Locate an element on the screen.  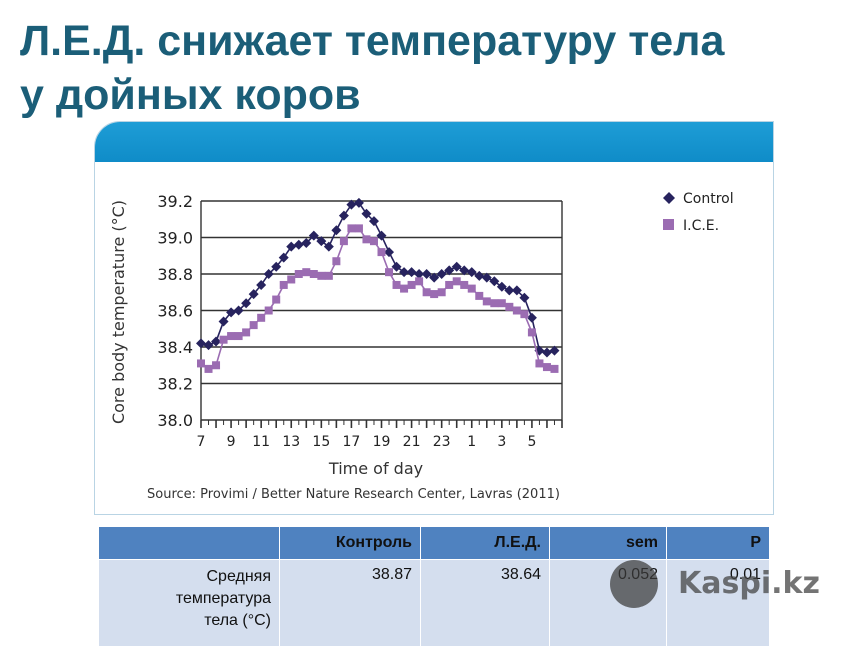
table-cell: 38.87 is located at coordinates (350, 603).